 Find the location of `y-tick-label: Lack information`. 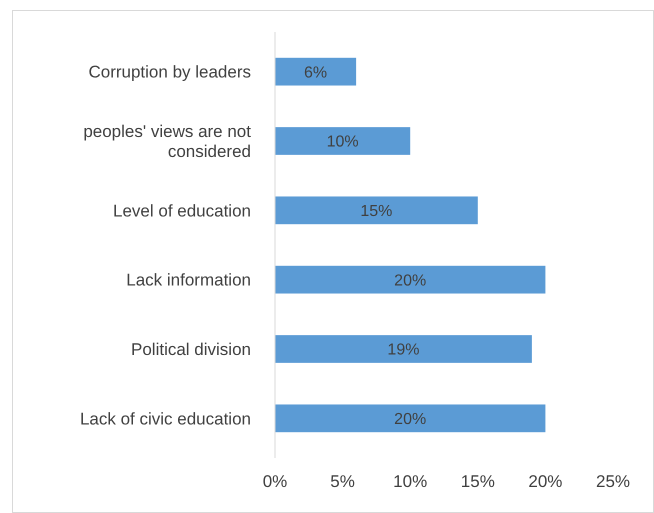

y-tick-label: Lack information is located at coordinates (188, 280).